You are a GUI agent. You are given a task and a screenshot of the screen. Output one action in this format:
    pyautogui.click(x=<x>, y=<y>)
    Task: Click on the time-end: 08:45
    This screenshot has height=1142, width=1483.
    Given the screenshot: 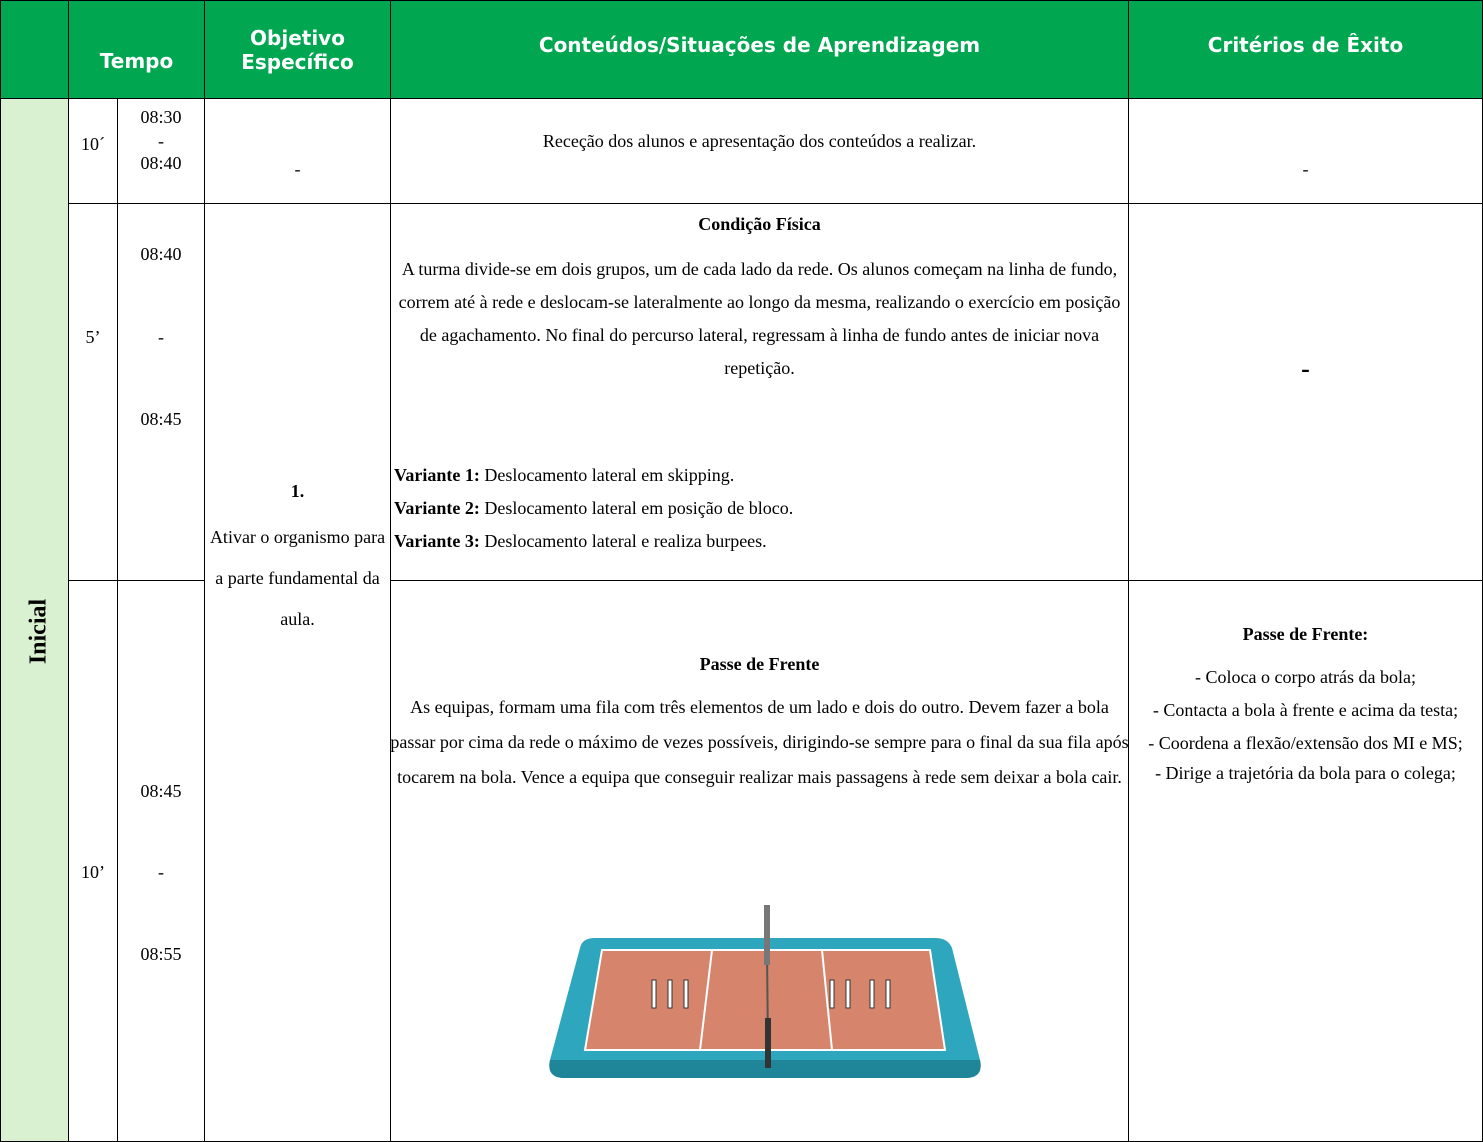 What is the action you would take?
    pyautogui.click(x=161, y=419)
    